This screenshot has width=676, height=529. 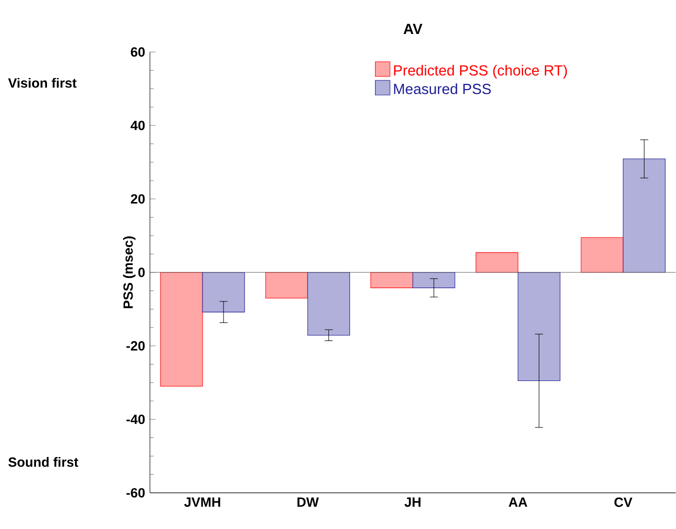 What do you see at coordinates (42, 83) in the screenshot?
I see `text: Vision first` at bounding box center [42, 83].